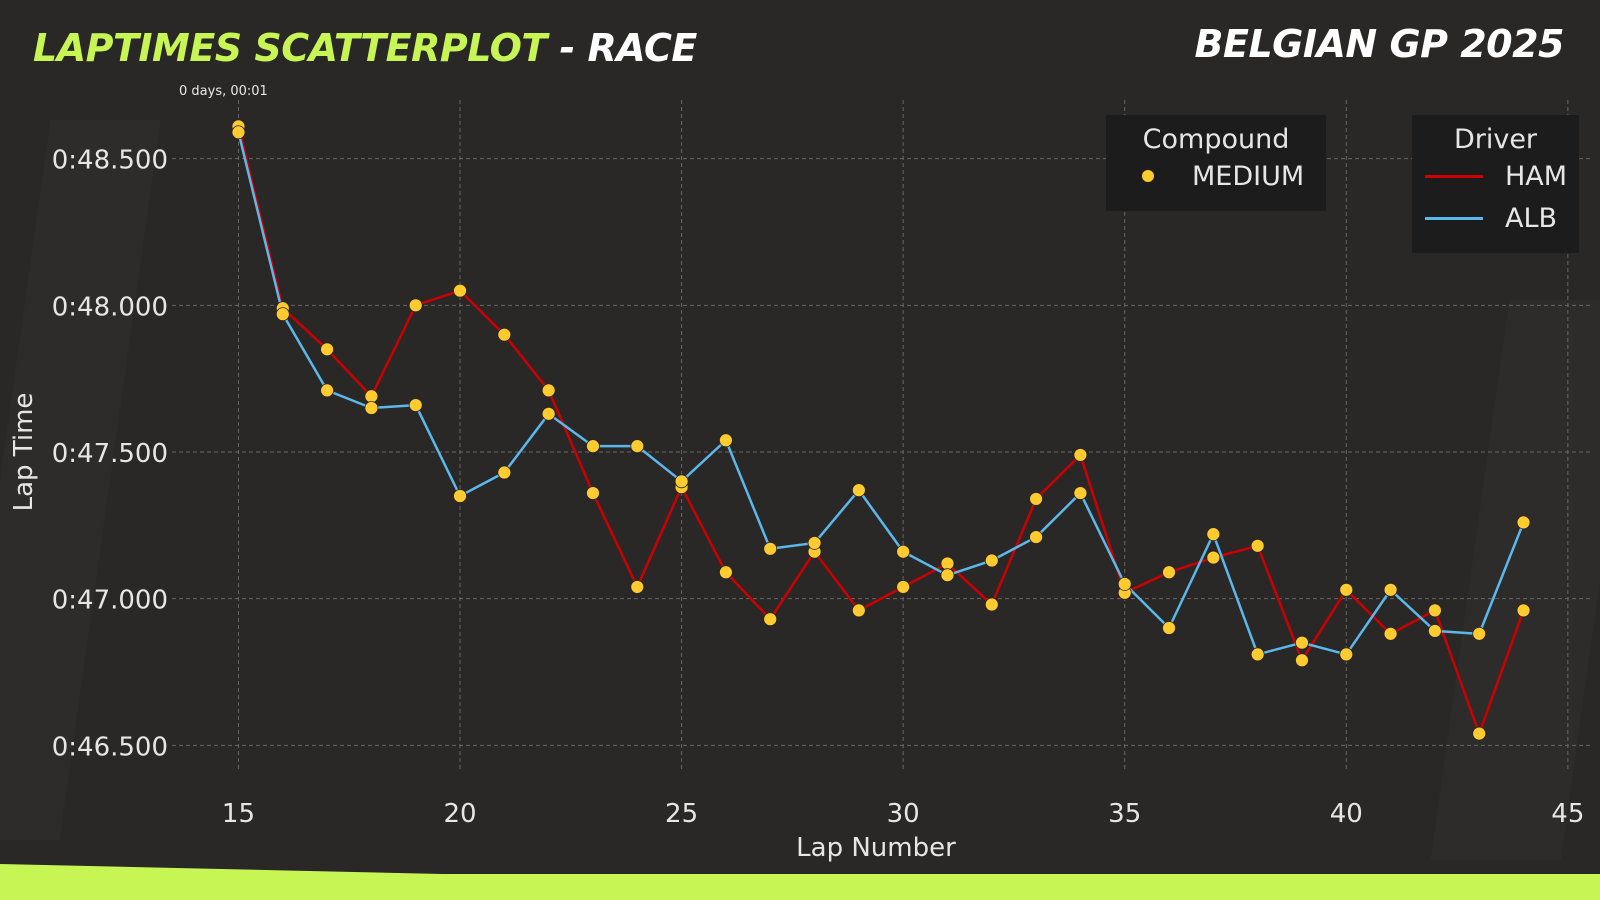 The width and height of the screenshot is (1600, 900). Describe the element at coordinates (622, 48) in the screenshot. I see `chart-title-session: - RACE` at that location.